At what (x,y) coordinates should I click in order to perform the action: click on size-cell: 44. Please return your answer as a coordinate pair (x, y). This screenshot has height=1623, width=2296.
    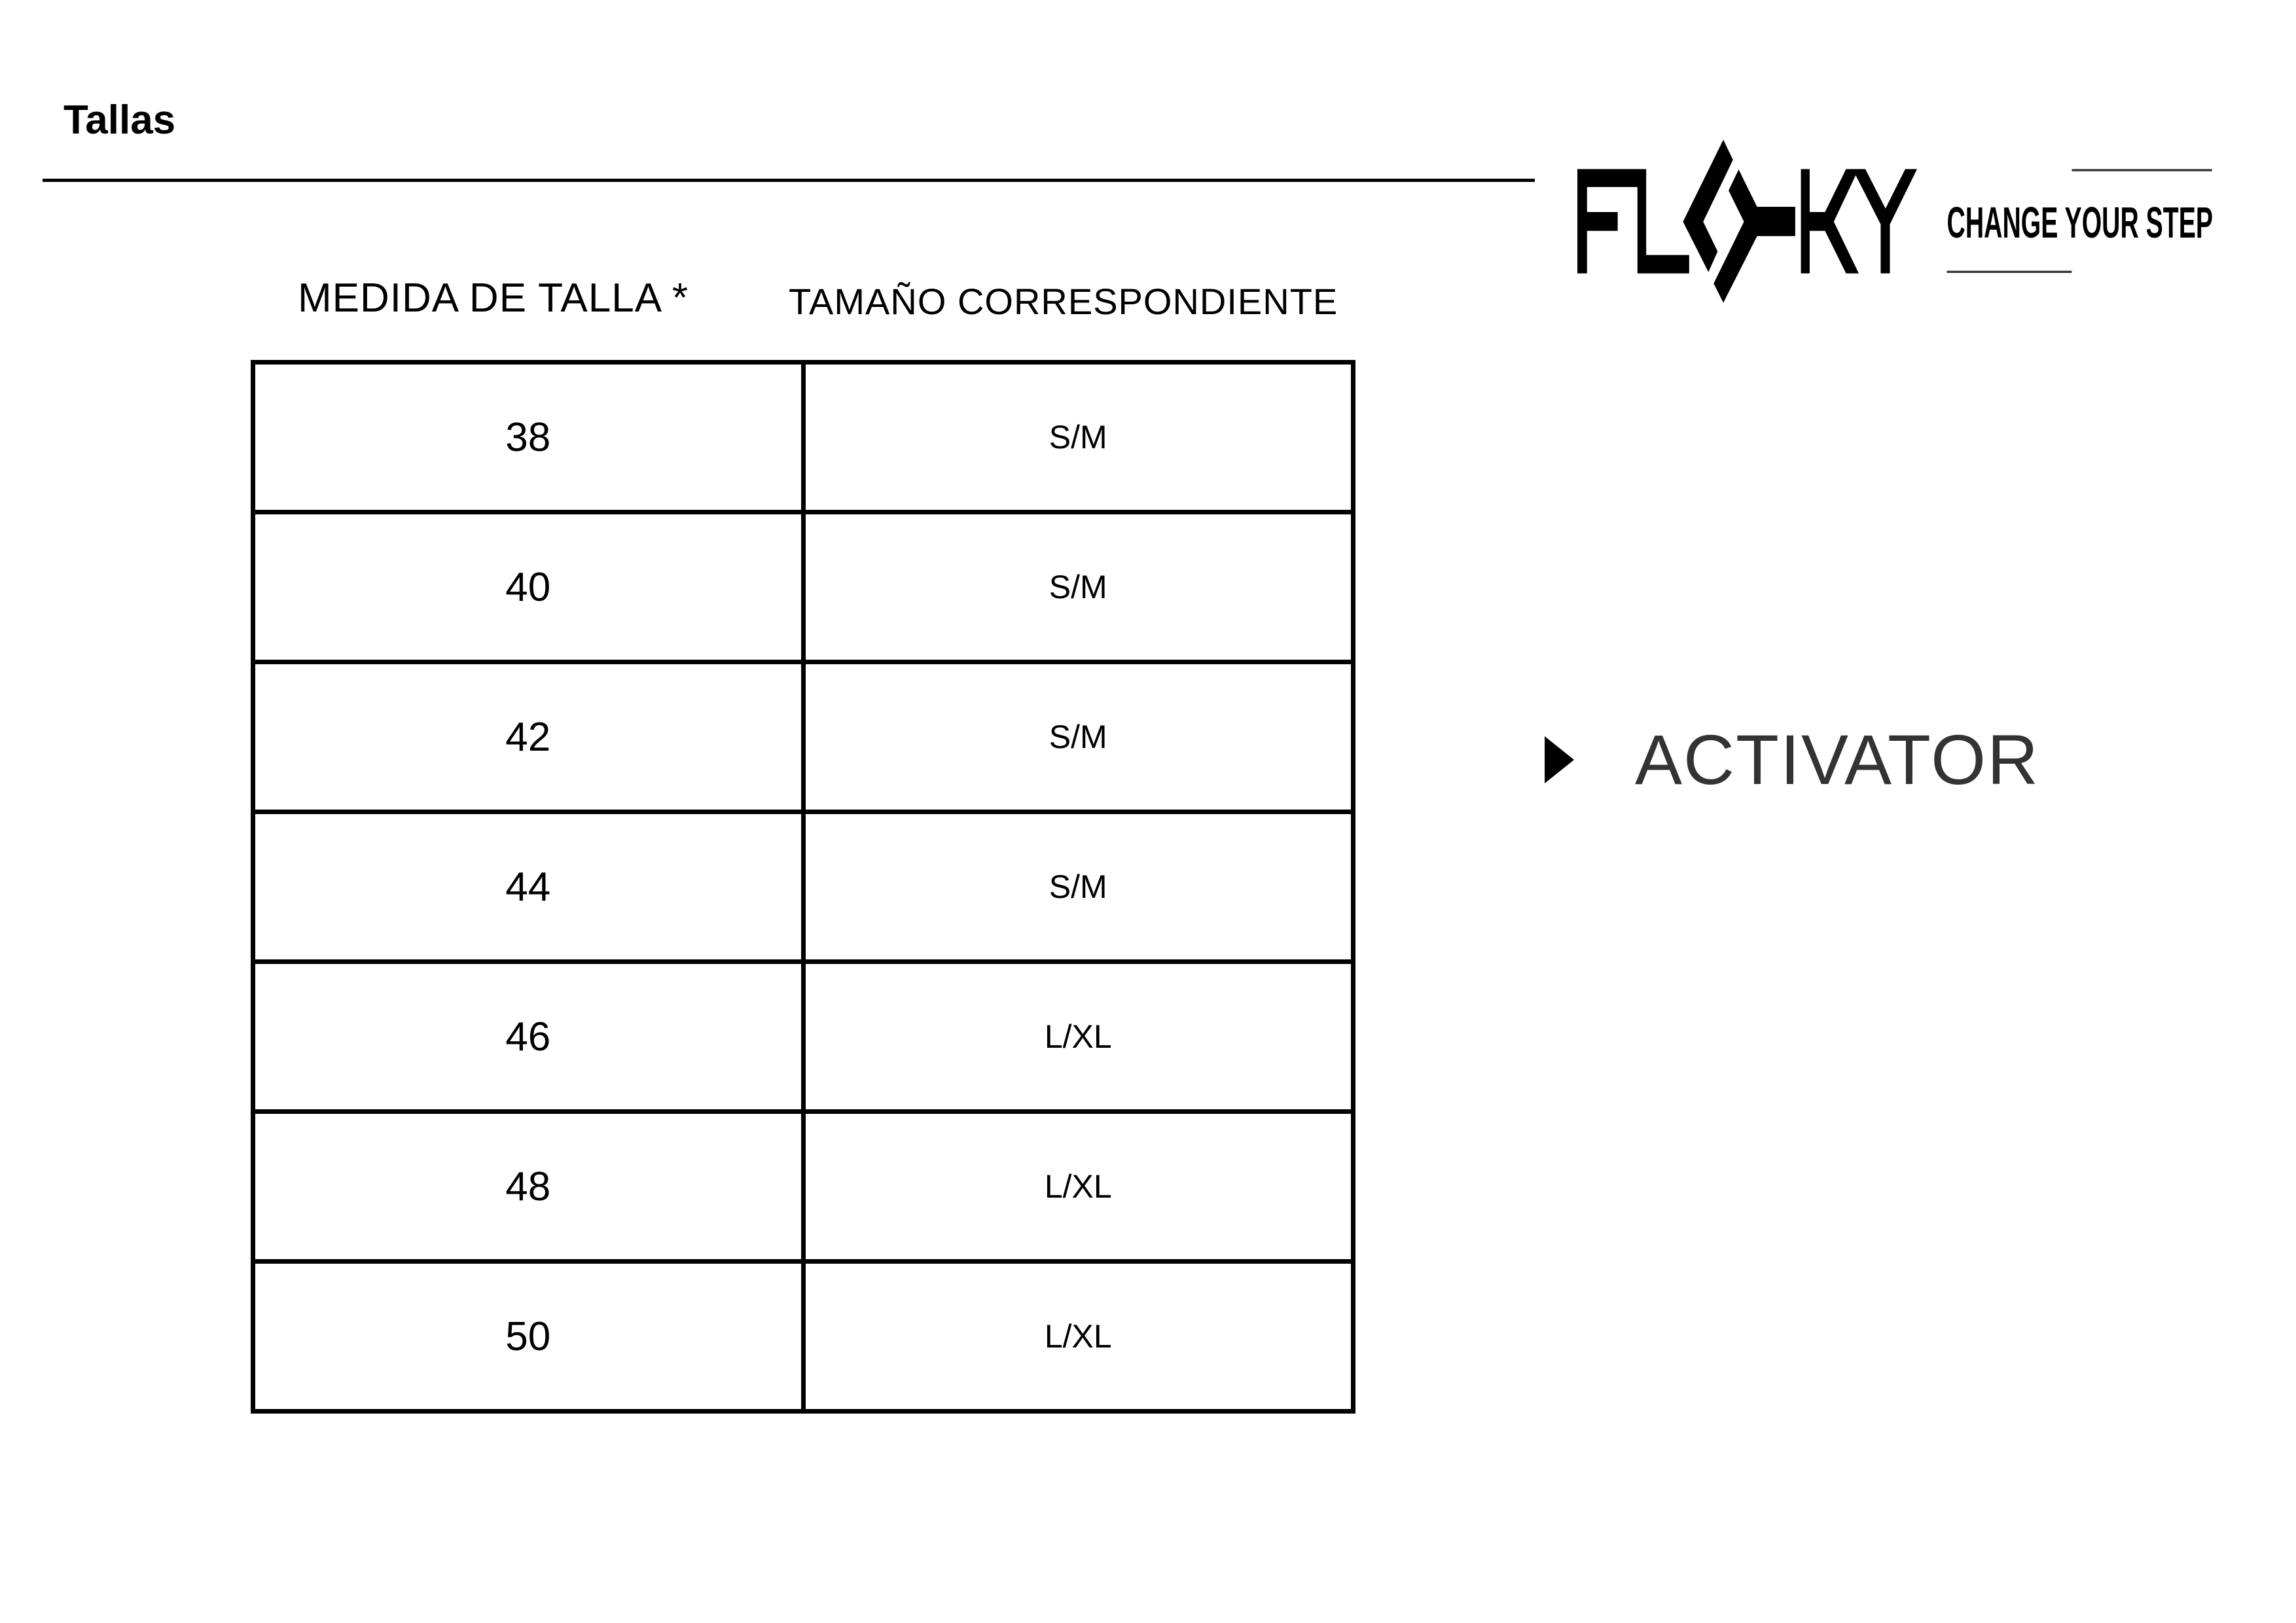
    Looking at the image, I should click on (528, 887).